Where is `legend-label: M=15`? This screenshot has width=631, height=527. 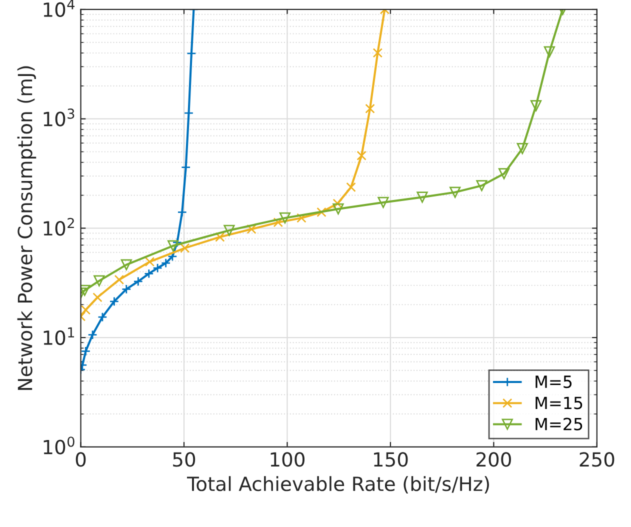 legend-label: M=15 is located at coordinates (559, 403).